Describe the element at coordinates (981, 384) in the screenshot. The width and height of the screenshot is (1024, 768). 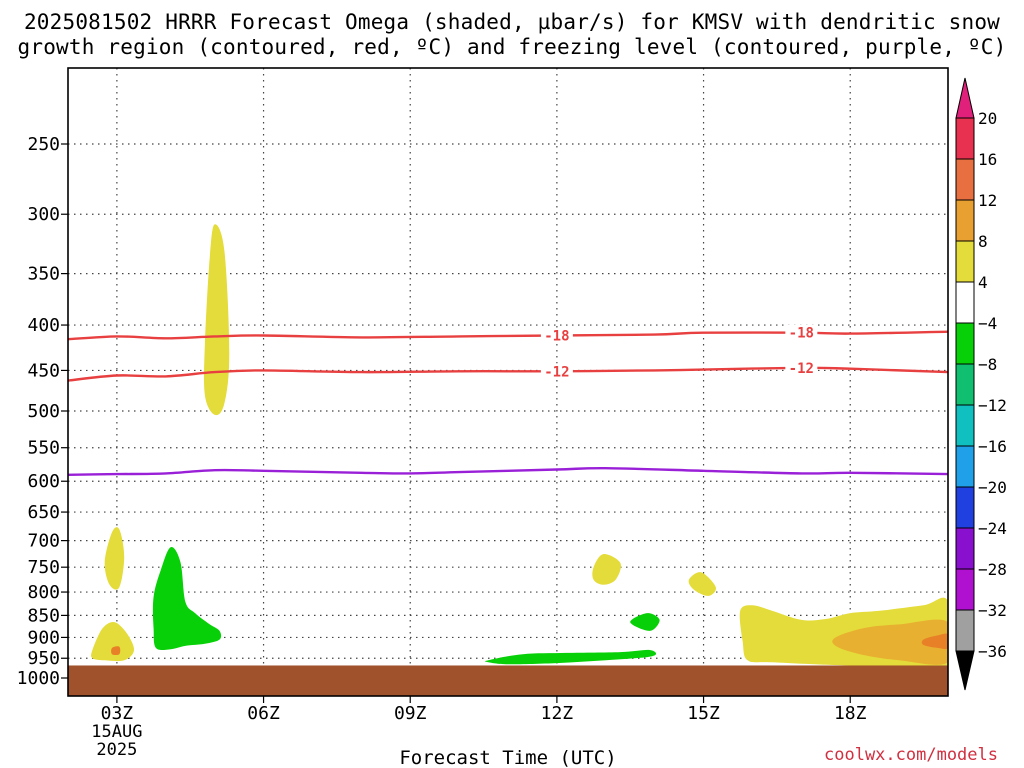
I see `omega-colorbar: 20 16 12 8 4 −4 −8 −12 −16 −20 −24 −28 −32 −36` at that location.